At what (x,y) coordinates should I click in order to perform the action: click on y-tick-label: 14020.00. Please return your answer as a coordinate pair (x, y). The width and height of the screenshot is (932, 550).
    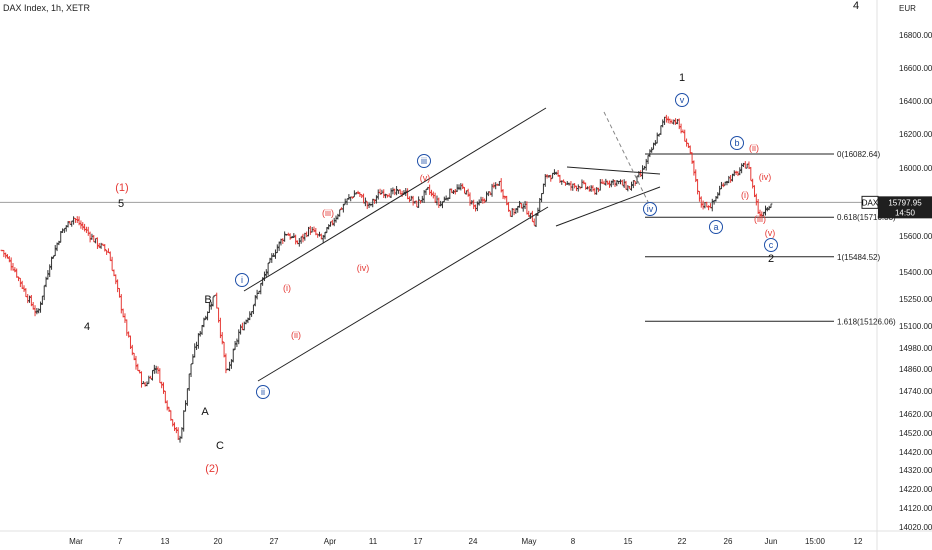
    Looking at the image, I should click on (915, 527).